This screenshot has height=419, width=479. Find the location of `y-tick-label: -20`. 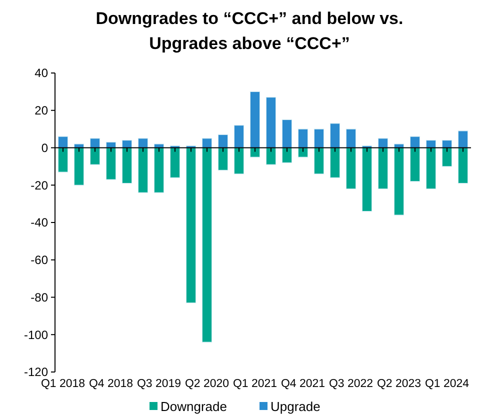

y-tick-label: -20 is located at coordinates (39, 185).